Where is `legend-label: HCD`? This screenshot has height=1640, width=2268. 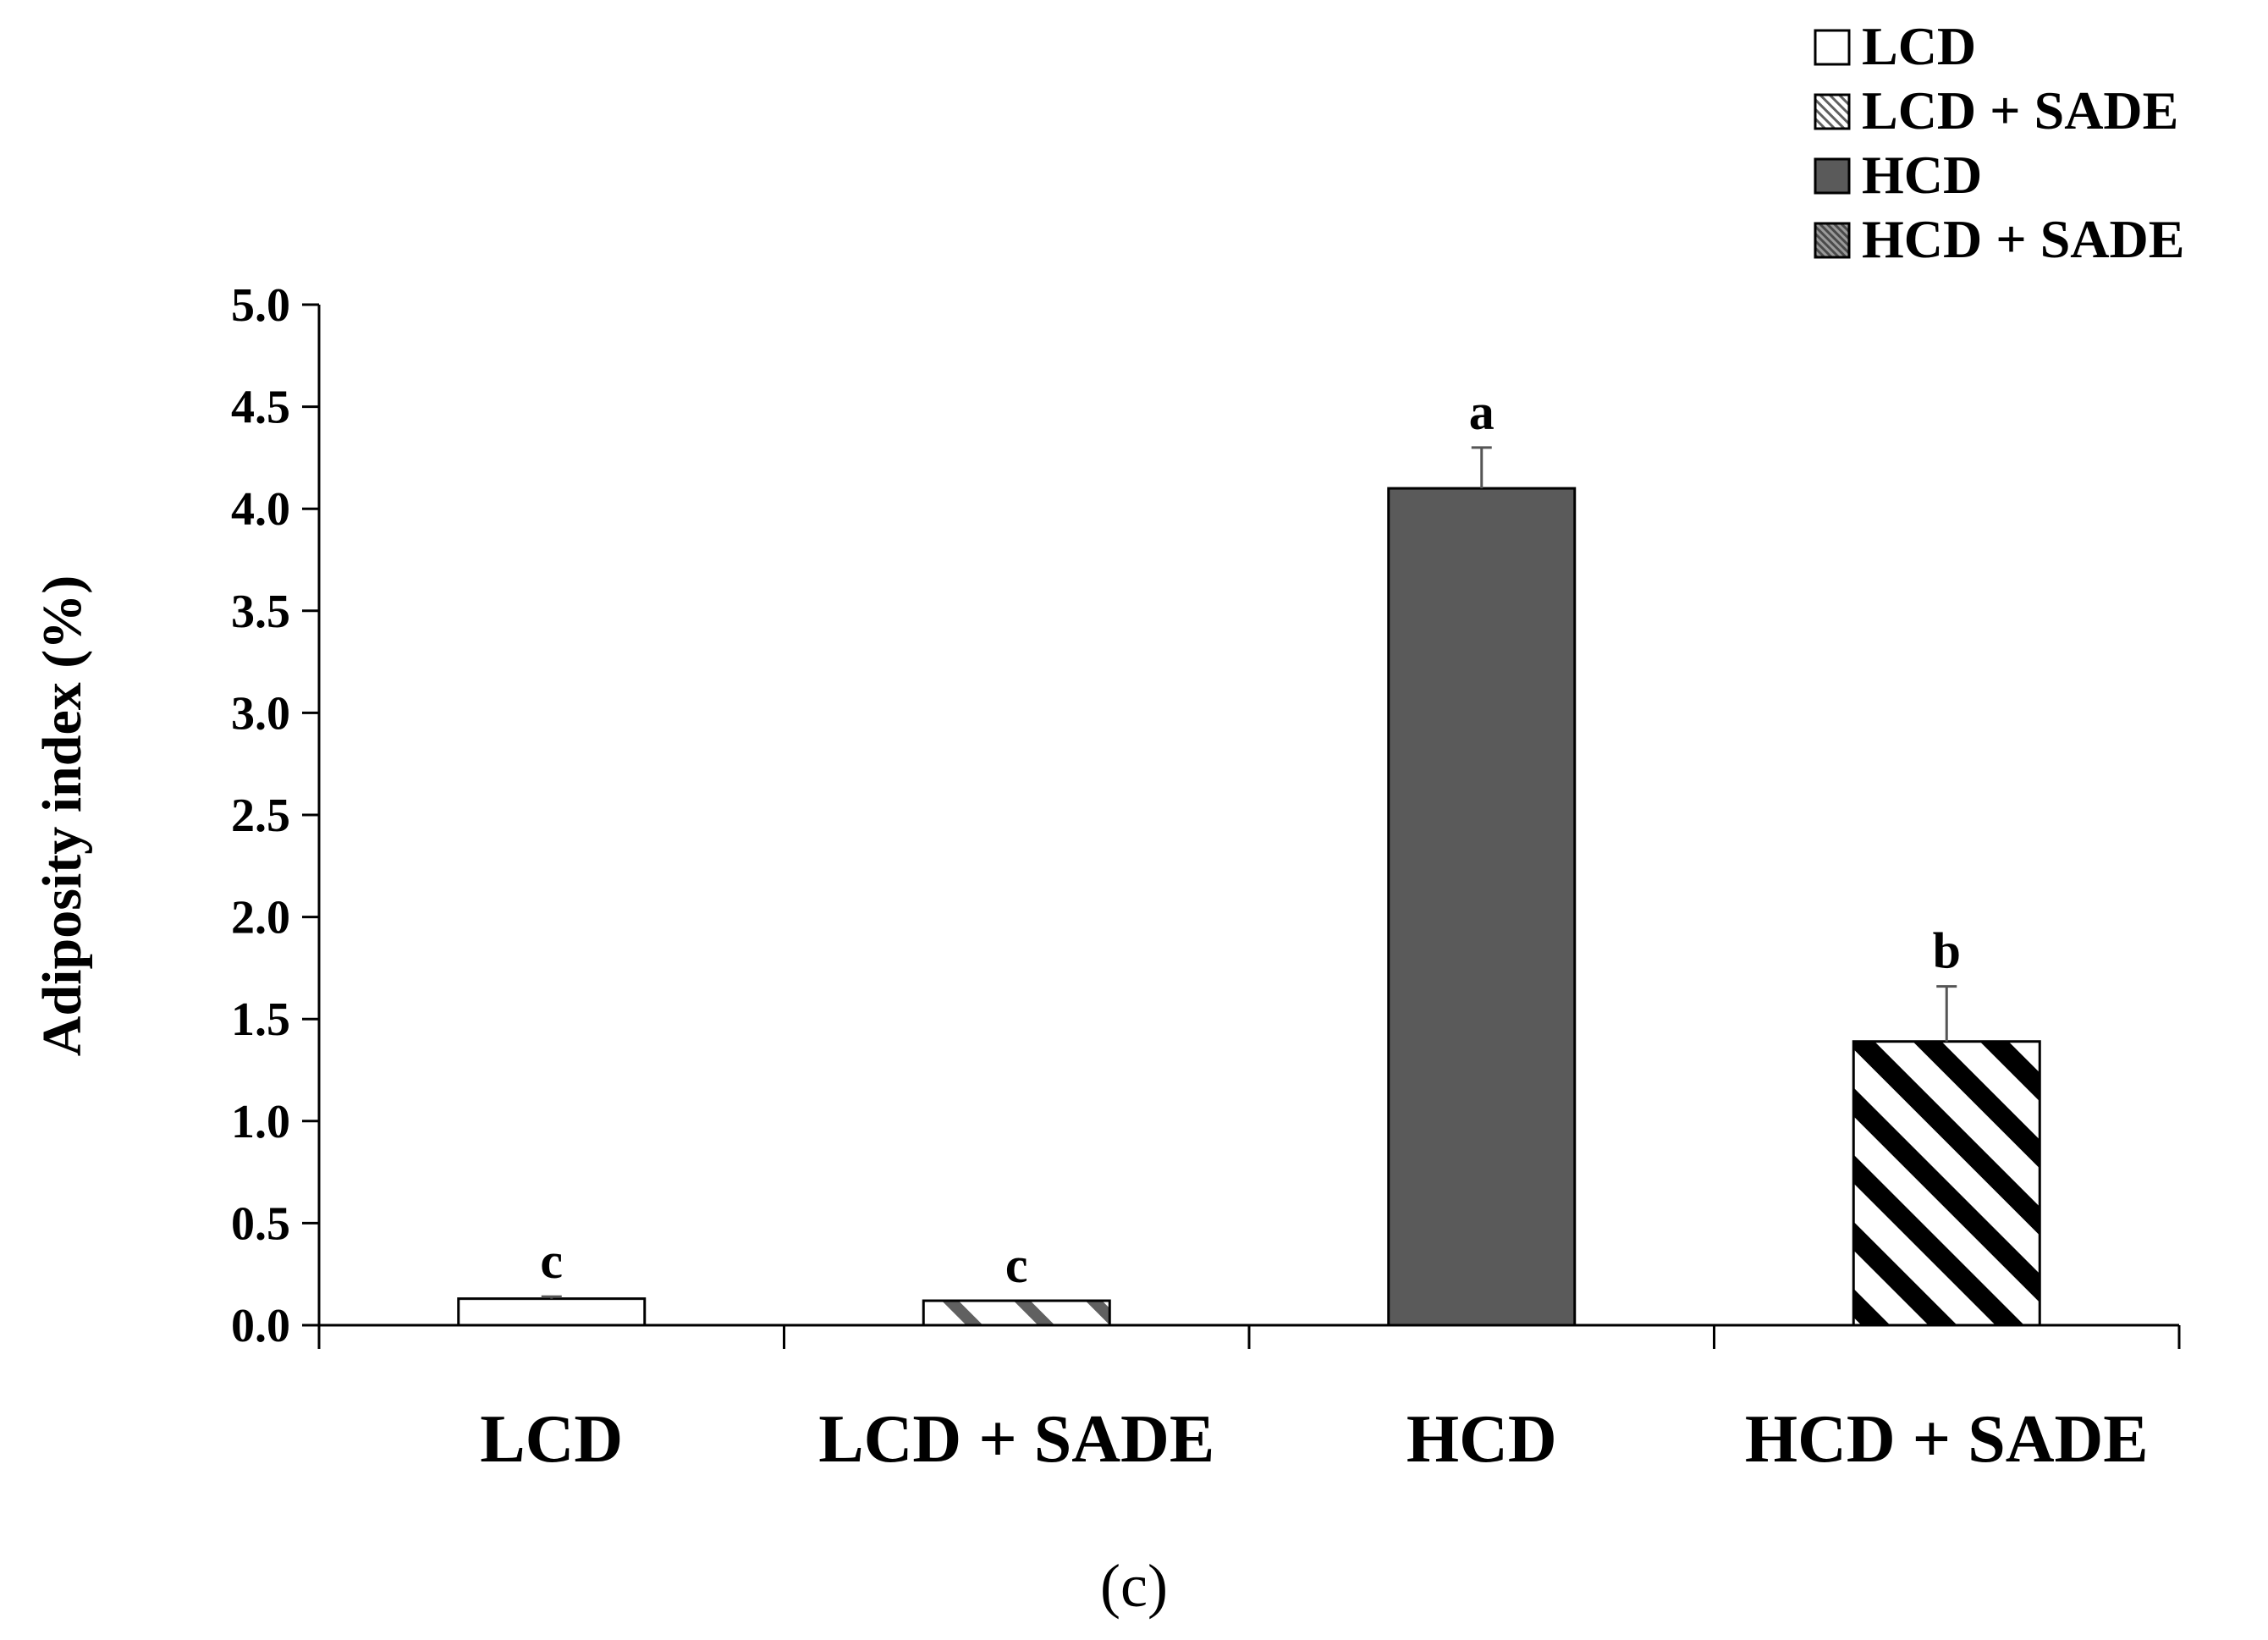 legend-label: HCD is located at coordinates (1922, 175).